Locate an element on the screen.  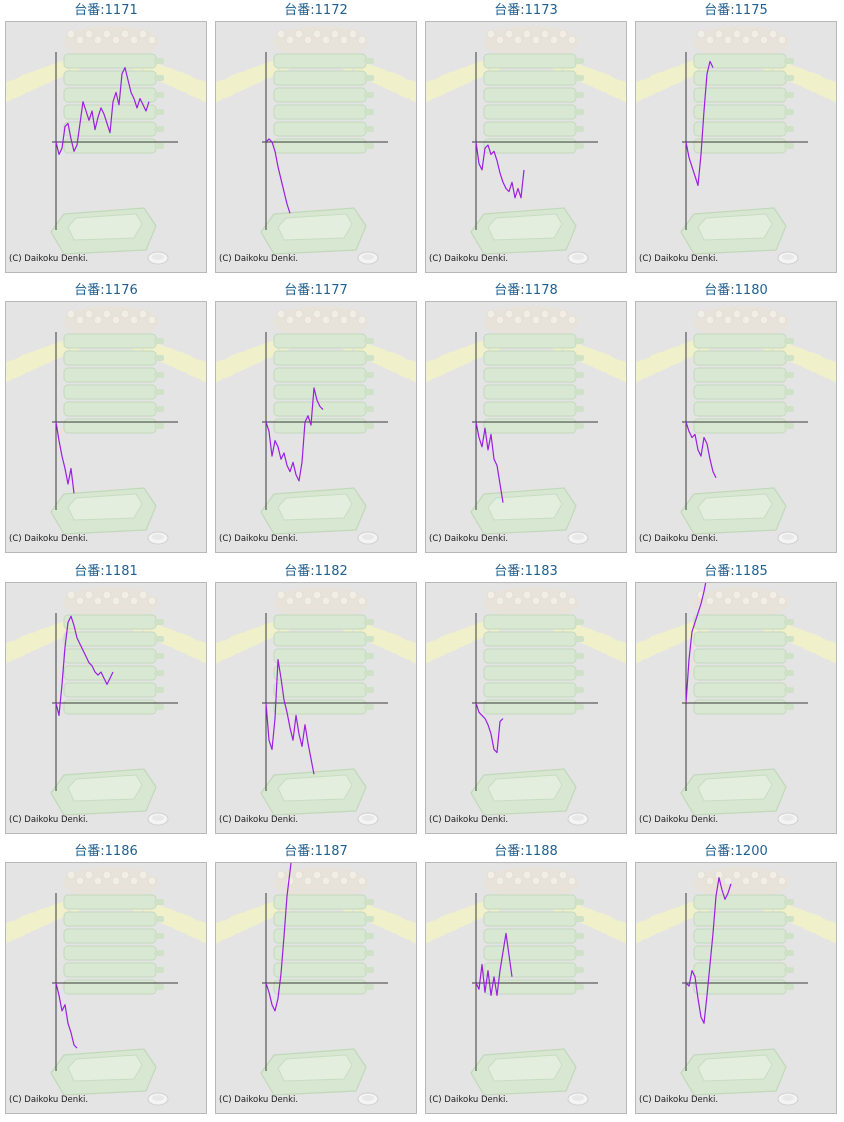
chart-title: 台番:1183 is located at coordinates (526, 571).